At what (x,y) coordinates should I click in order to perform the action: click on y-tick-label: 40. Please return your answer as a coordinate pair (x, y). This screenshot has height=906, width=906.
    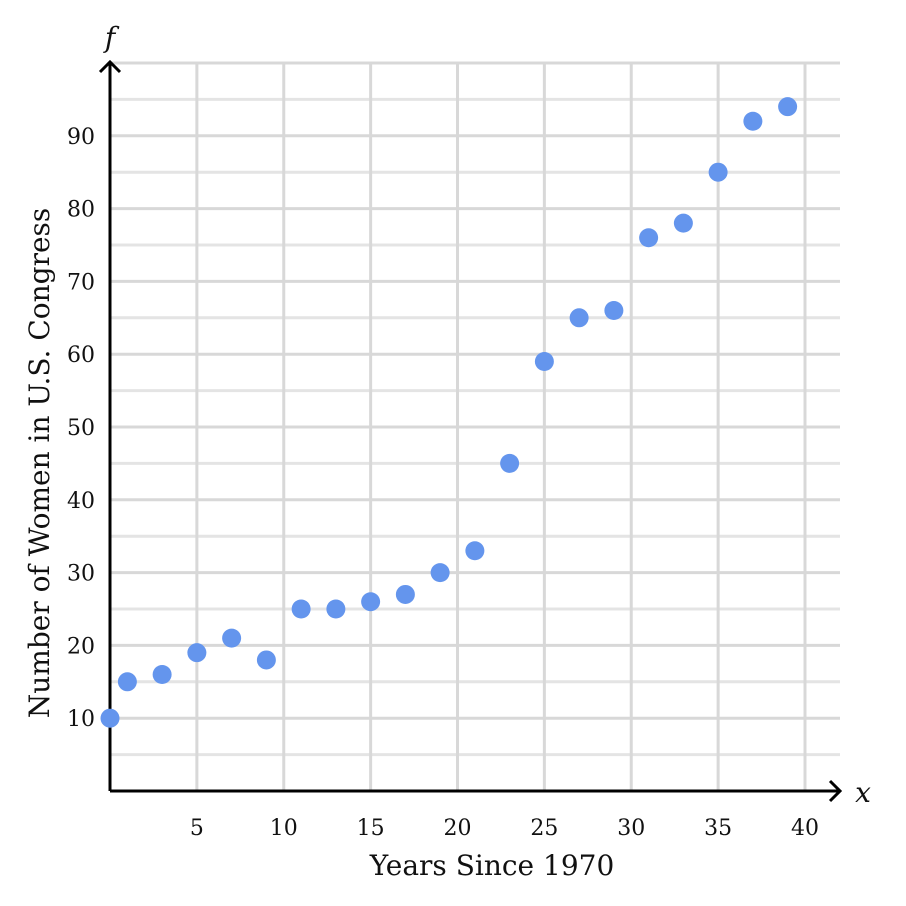
    Looking at the image, I should click on (81, 501).